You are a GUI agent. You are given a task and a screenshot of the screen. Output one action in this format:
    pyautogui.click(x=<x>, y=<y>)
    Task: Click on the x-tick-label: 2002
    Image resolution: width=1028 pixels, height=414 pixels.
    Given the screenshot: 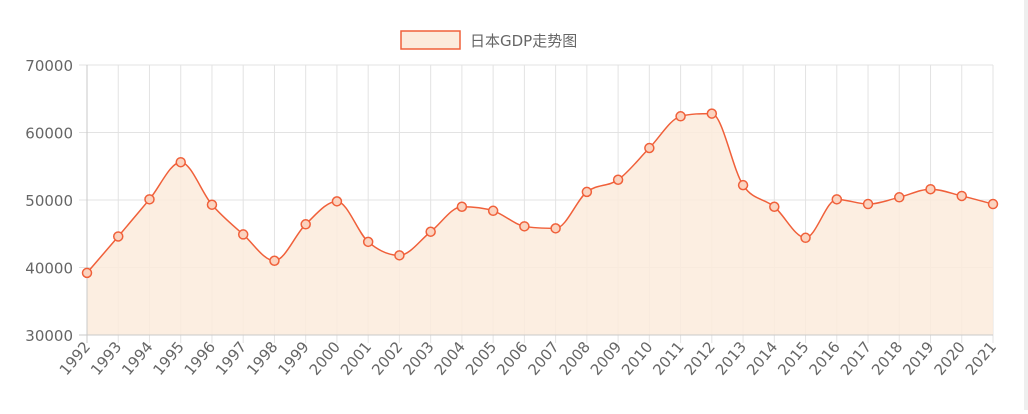 What is the action you would take?
    pyautogui.click(x=387, y=358)
    